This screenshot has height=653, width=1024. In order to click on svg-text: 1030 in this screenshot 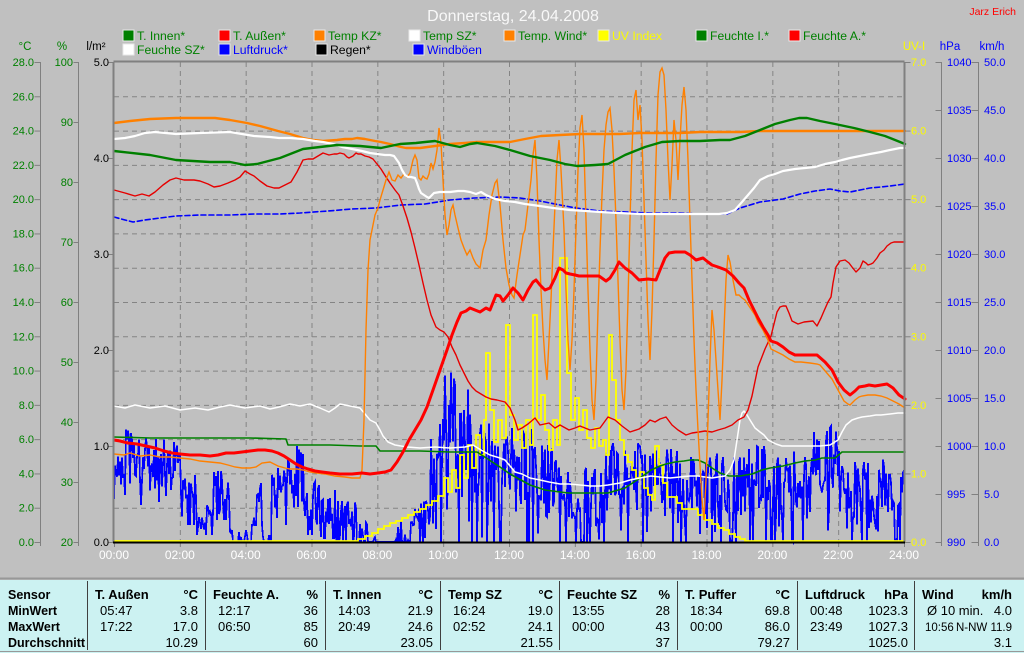, I will do `click(959, 159)`.